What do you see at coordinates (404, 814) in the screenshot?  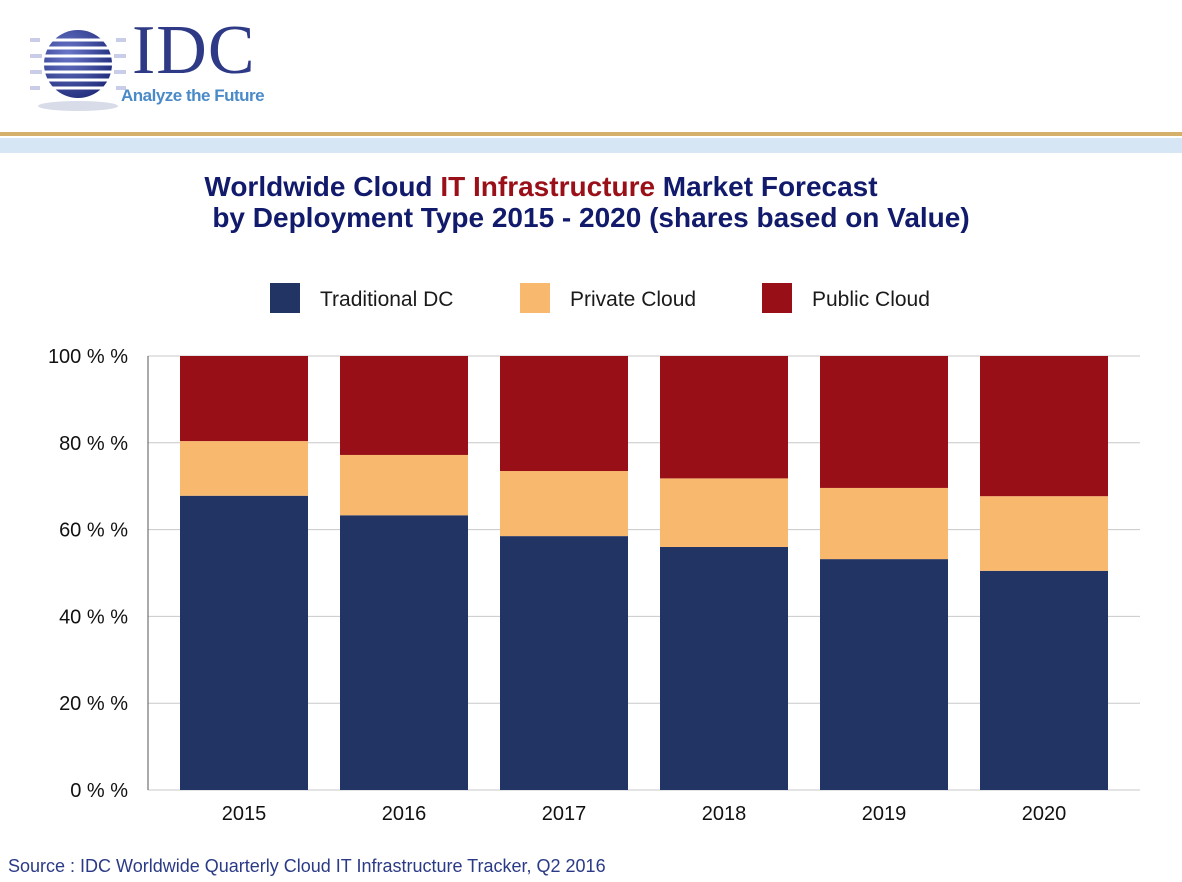 I see `x-tick-label: 2016` at bounding box center [404, 814].